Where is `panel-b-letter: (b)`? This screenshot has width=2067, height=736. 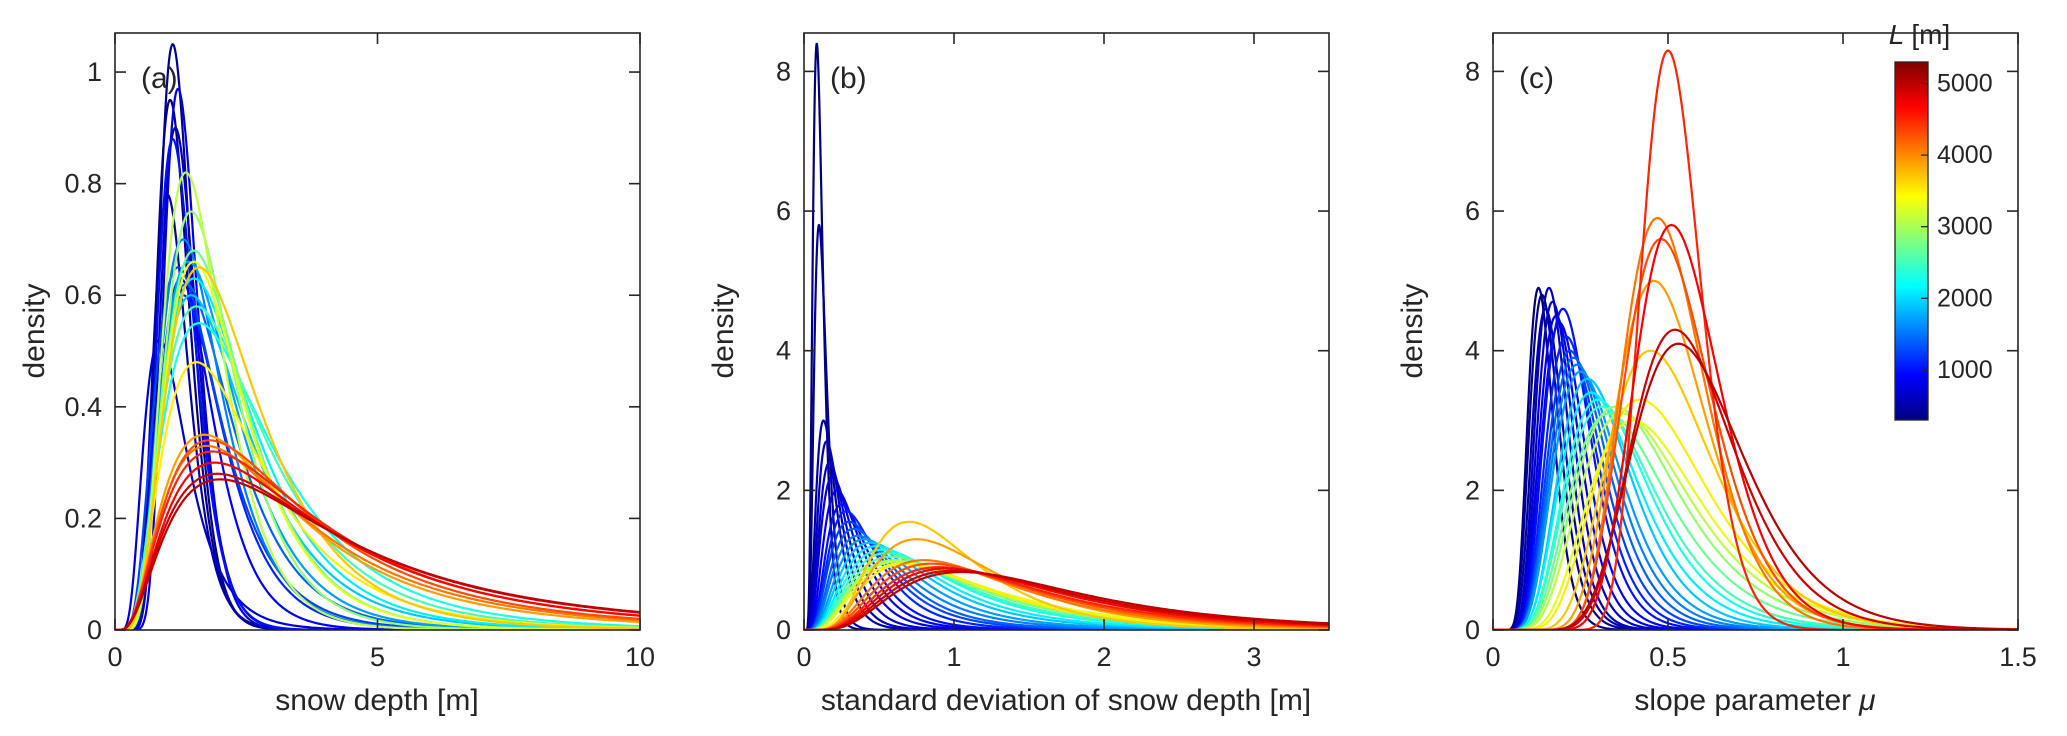 panel-b-letter: (b) is located at coordinates (848, 78).